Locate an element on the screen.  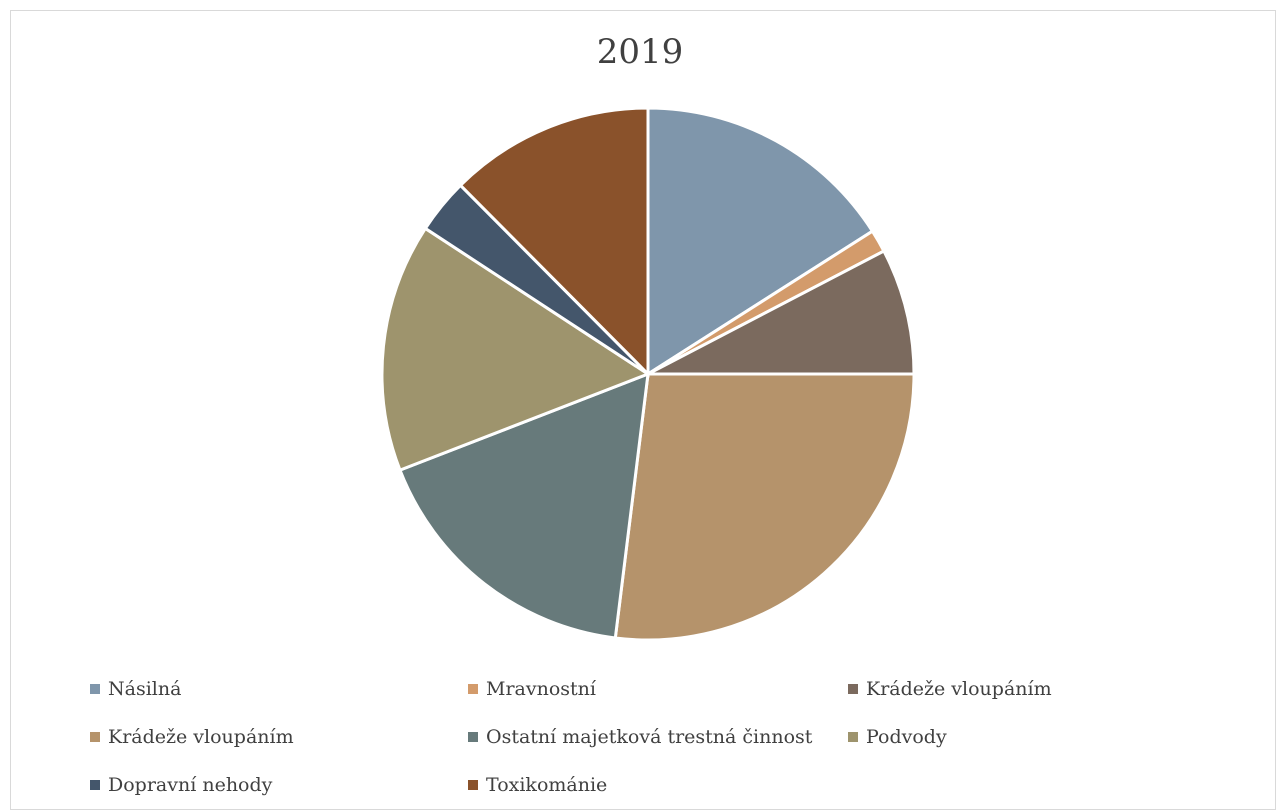
legend-item-1: Násilná is located at coordinates (135, 689).